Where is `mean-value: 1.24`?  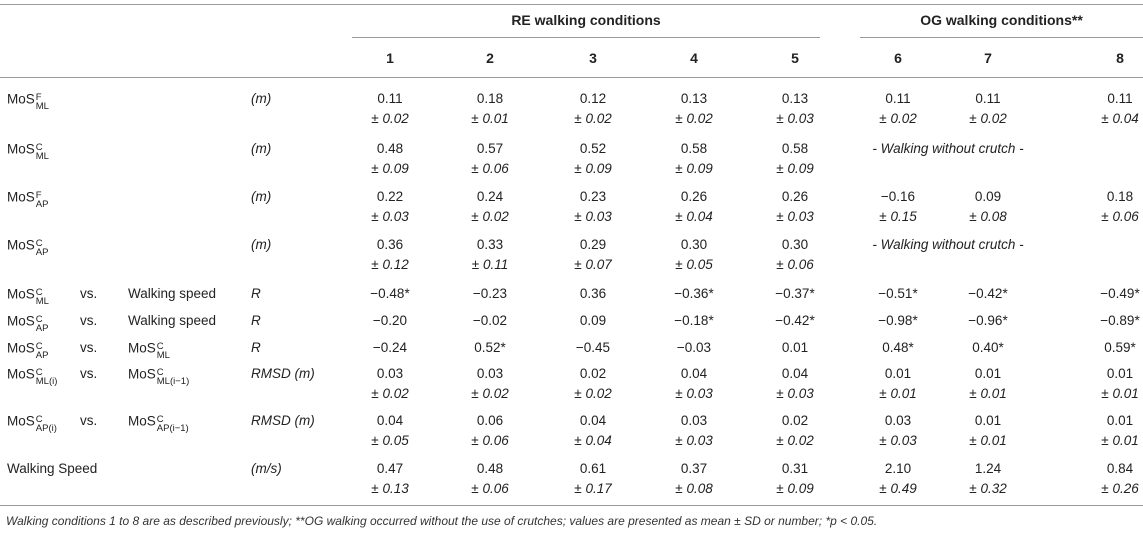
mean-value: 1.24 is located at coordinates (988, 468).